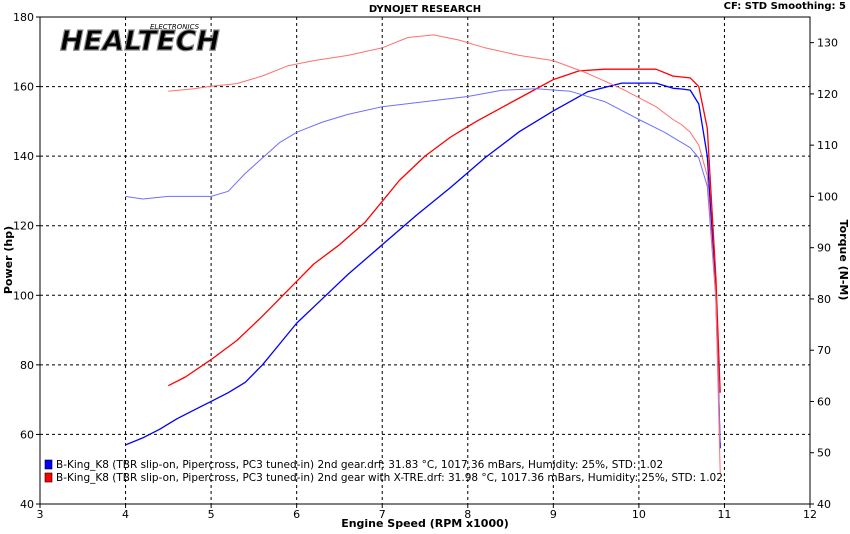  What do you see at coordinates (23, 87) in the screenshot?
I see `y-left-tick-label: 160` at bounding box center [23, 87].